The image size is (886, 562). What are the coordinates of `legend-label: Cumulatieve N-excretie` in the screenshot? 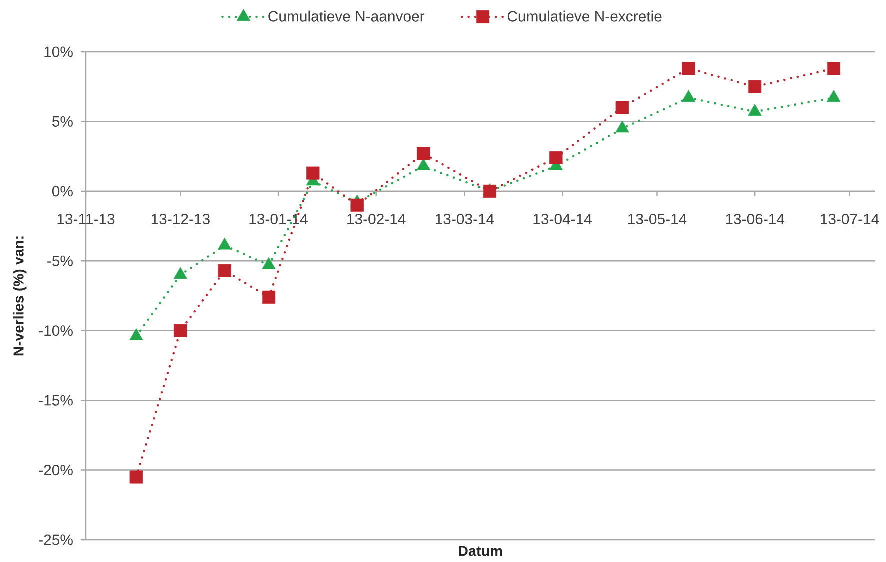 It's located at (585, 16).